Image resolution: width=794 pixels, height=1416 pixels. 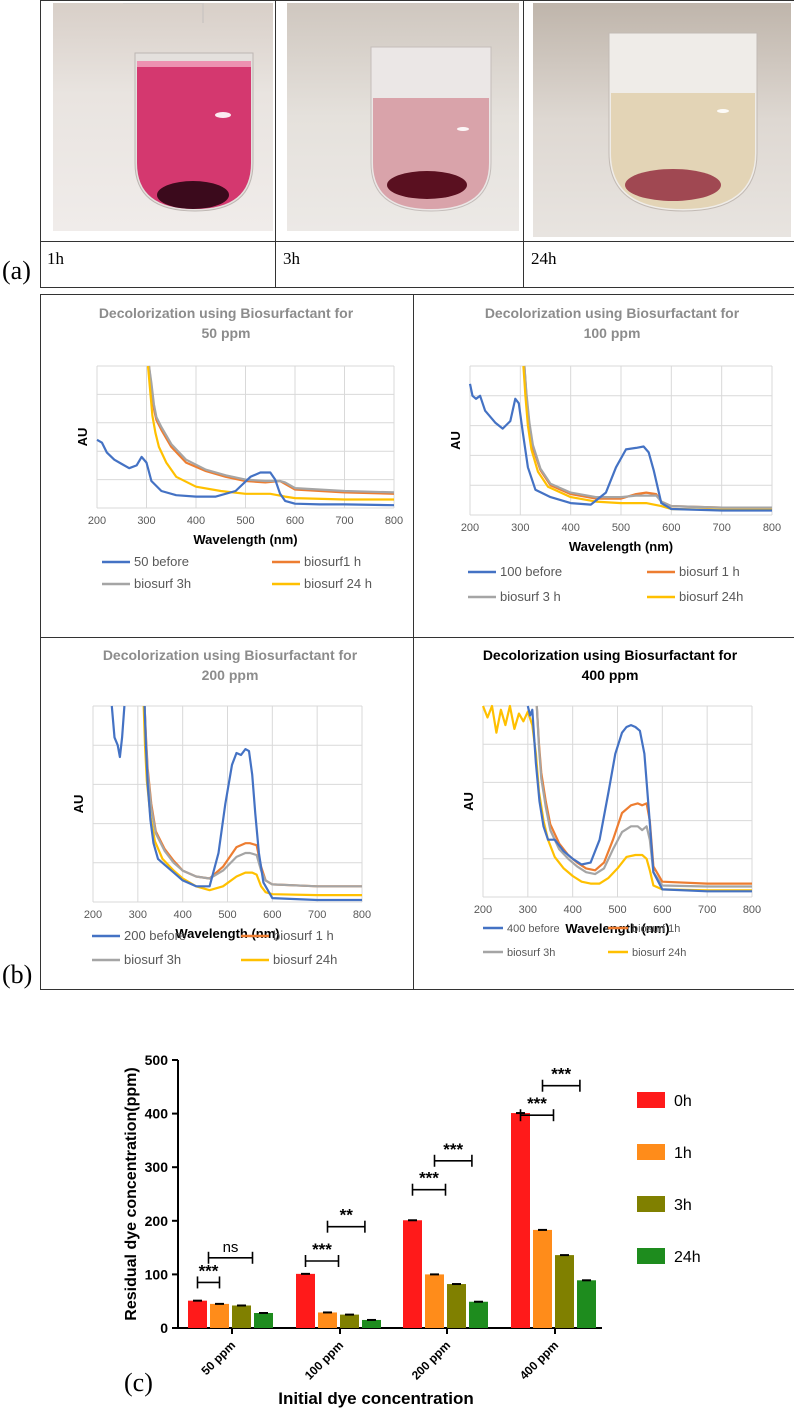 I want to click on chart-subtitle: 50 ppm, so click(x=225, y=333).